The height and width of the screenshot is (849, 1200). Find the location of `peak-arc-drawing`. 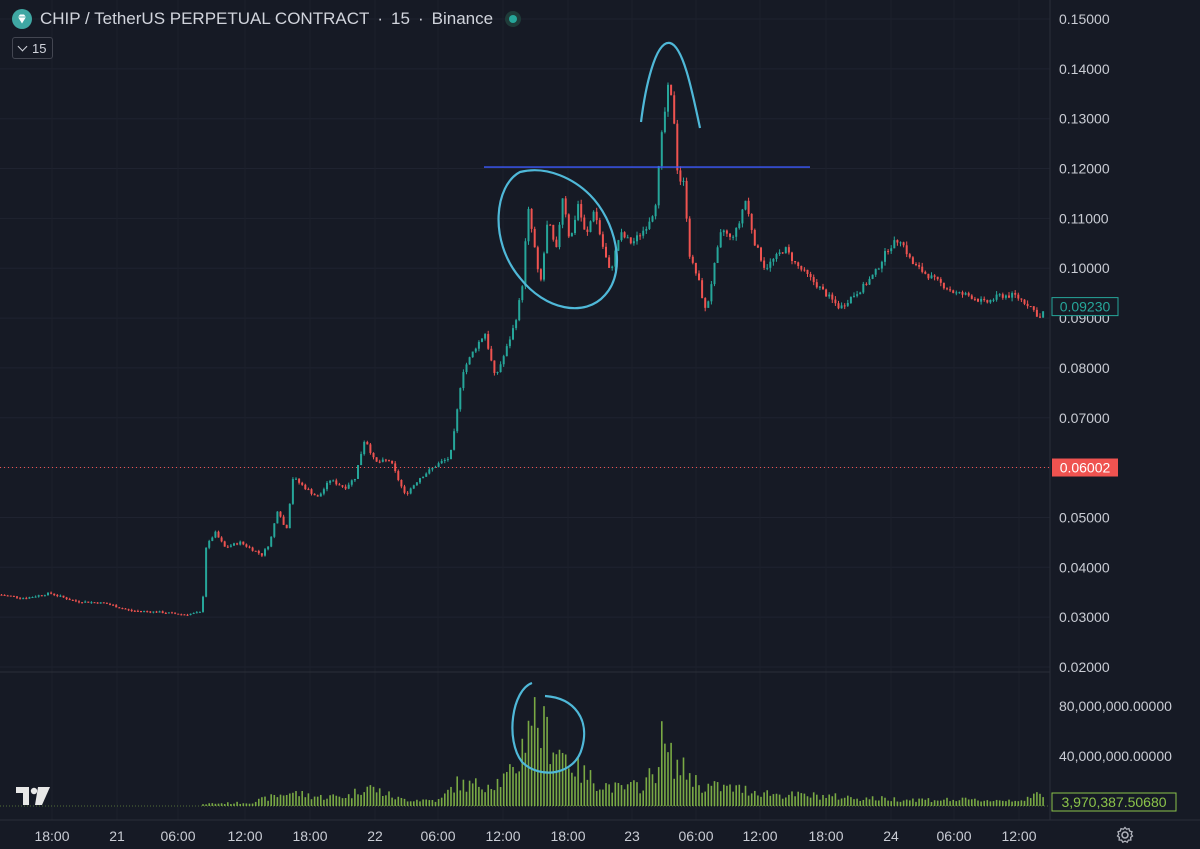

peak-arc-drawing is located at coordinates (670, 85).